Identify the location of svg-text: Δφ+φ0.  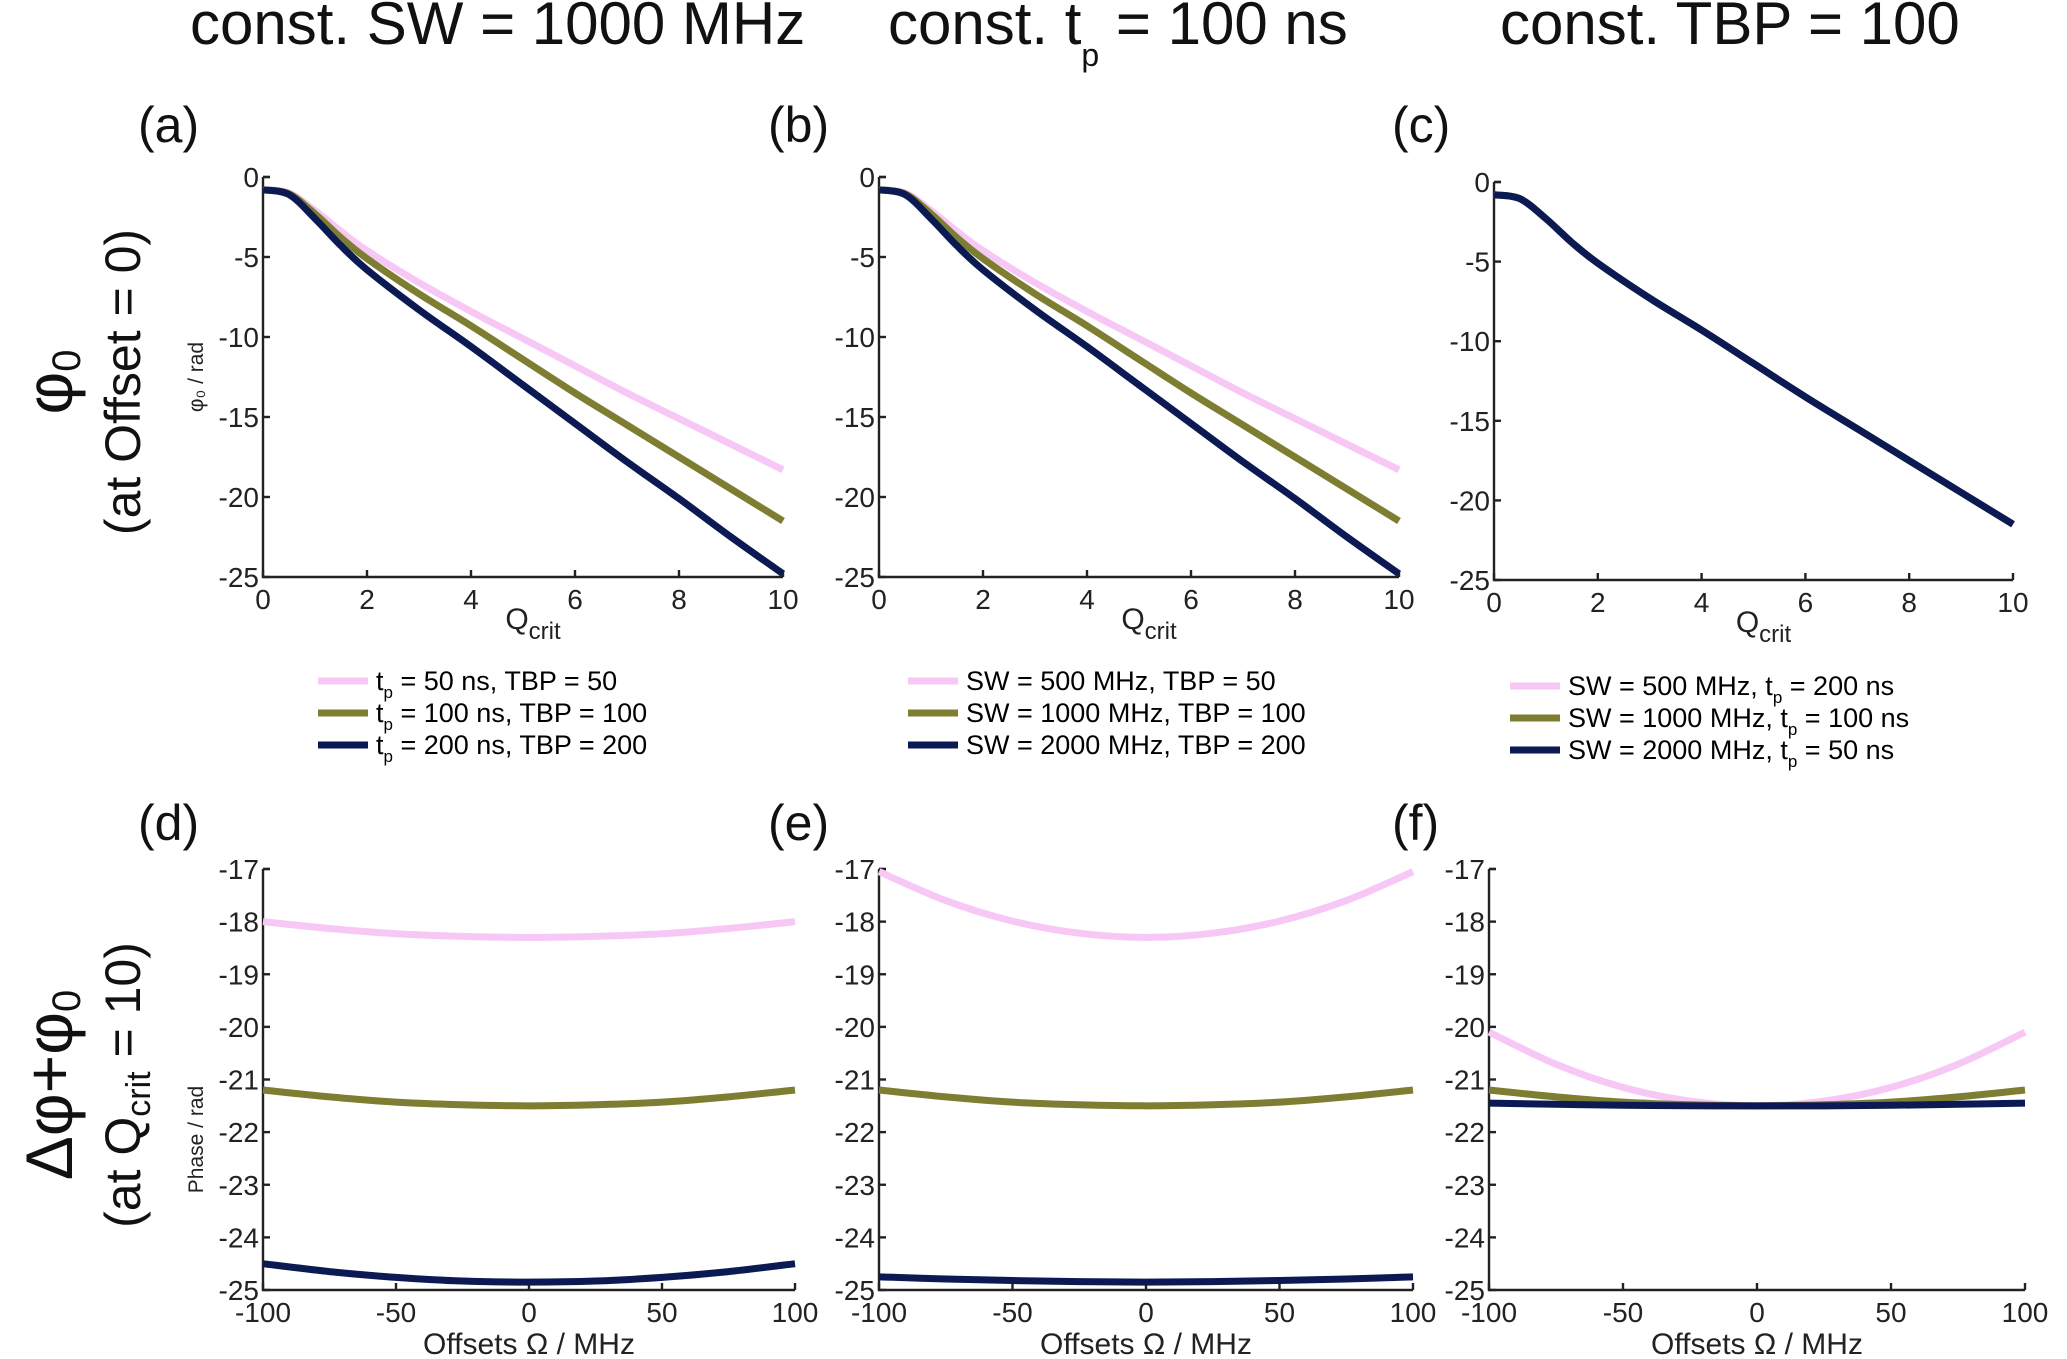
(50, 1085).